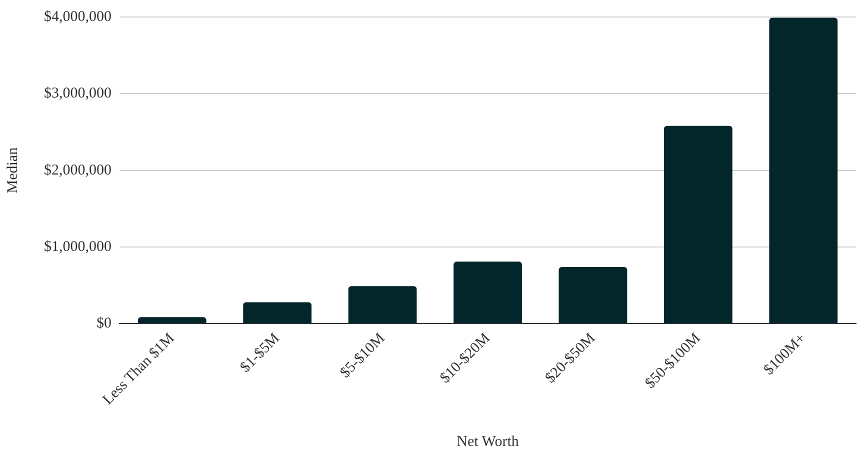 Image resolution: width=864 pixels, height=455 pixels. I want to click on y-tick-label: $1,000,000, so click(78, 246).